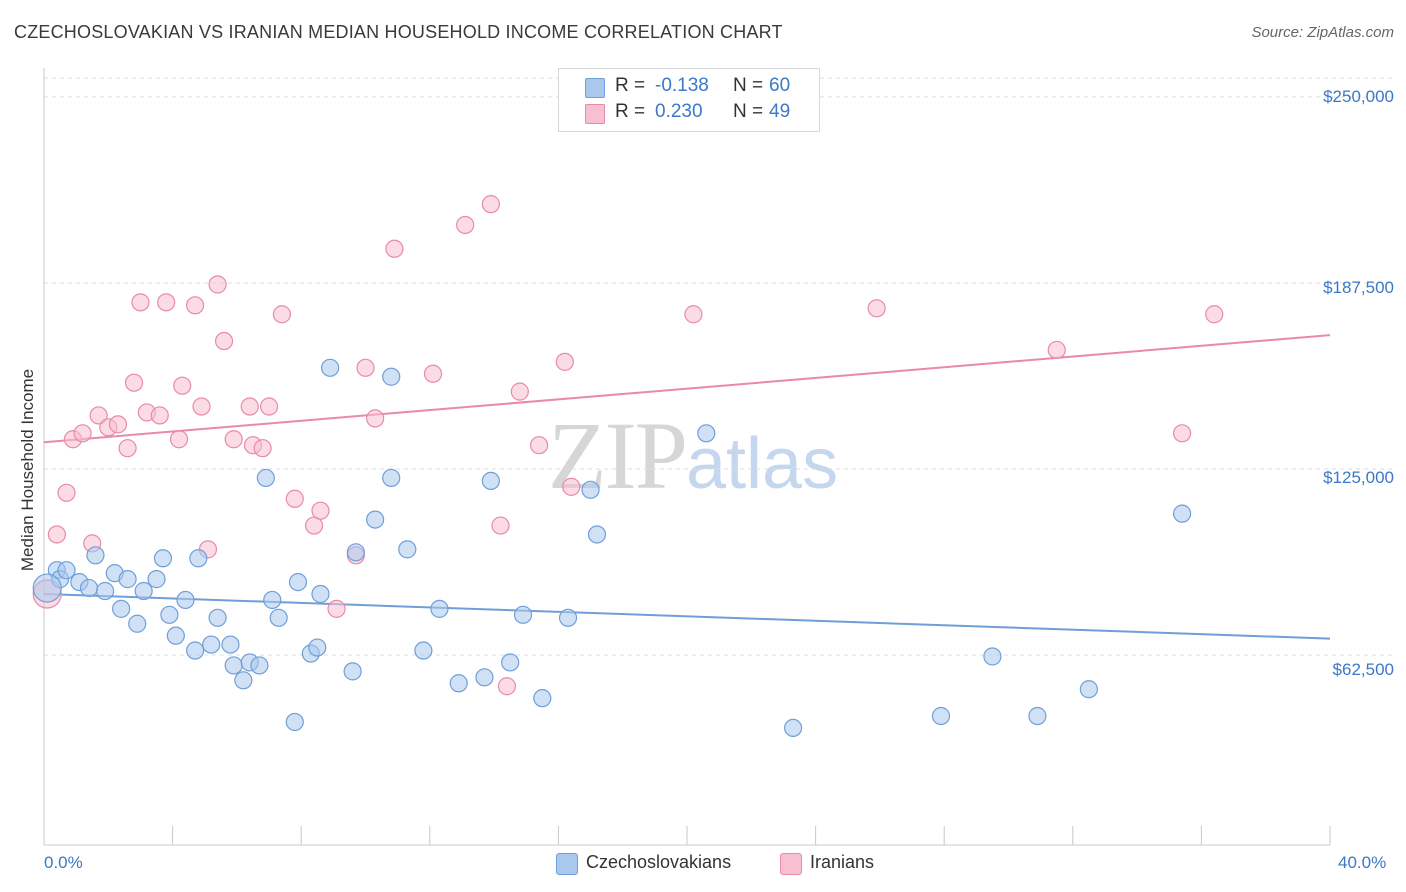  I want to click on y-tick-label: $187,500, so click(1358, 287).